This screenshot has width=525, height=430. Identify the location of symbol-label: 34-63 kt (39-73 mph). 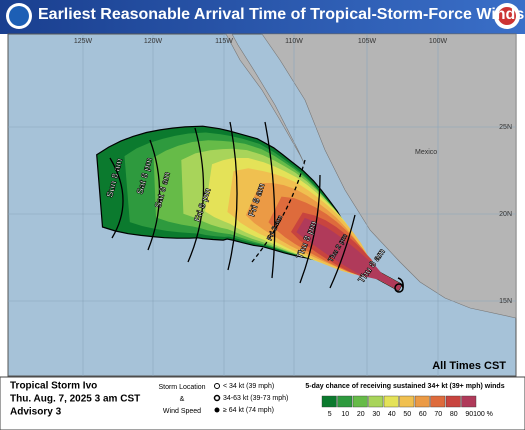
(255, 398).